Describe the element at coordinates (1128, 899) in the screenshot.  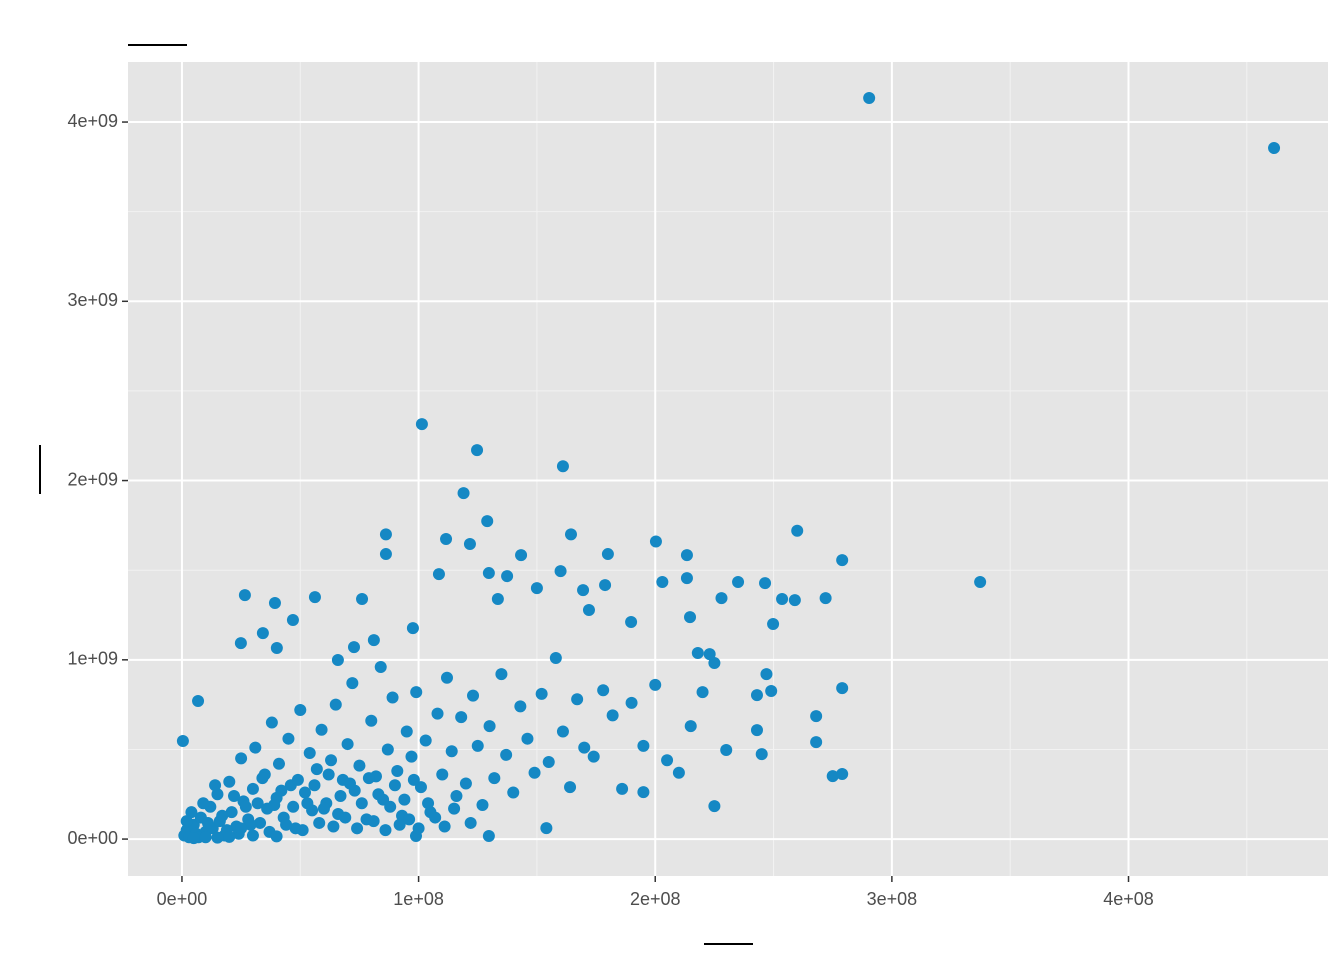
I see `x-tick-label: 4e+08` at that location.